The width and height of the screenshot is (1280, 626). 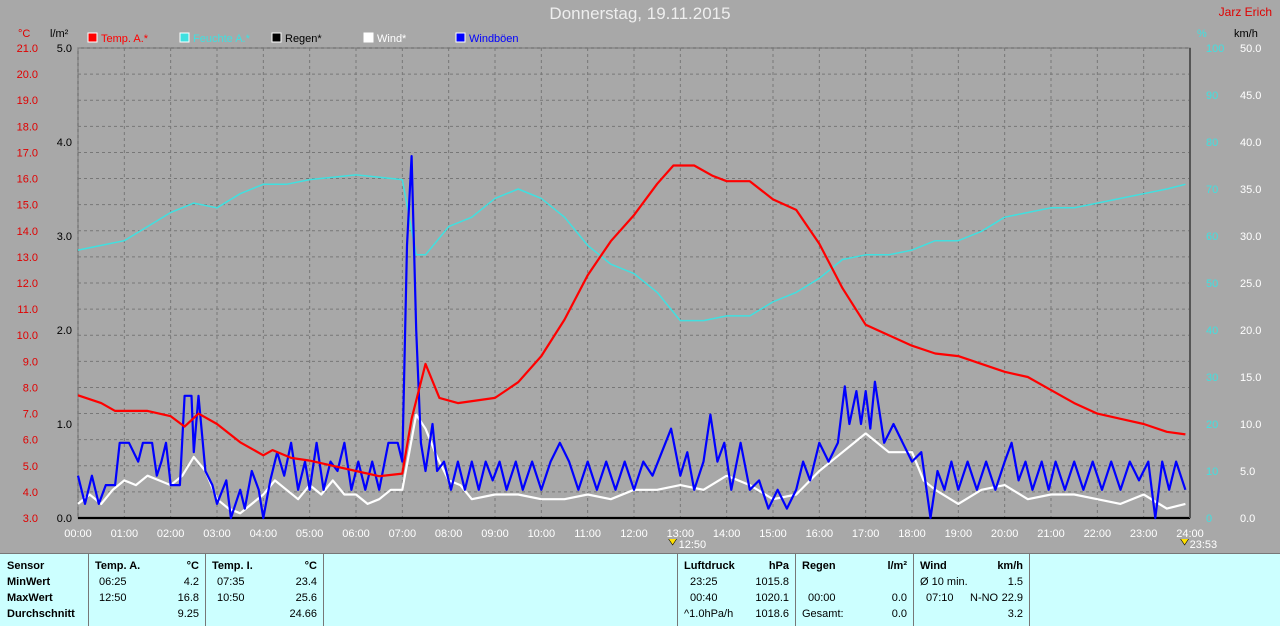 What do you see at coordinates (681, 534) in the screenshot?
I see `x-tick-label: 13:00` at bounding box center [681, 534].